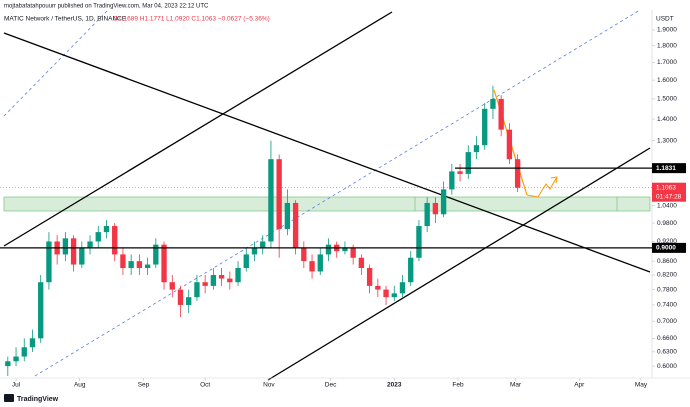  Describe the element at coordinates (667, 205) in the screenshot. I see `y-tick-label: 1.0400` at that location.